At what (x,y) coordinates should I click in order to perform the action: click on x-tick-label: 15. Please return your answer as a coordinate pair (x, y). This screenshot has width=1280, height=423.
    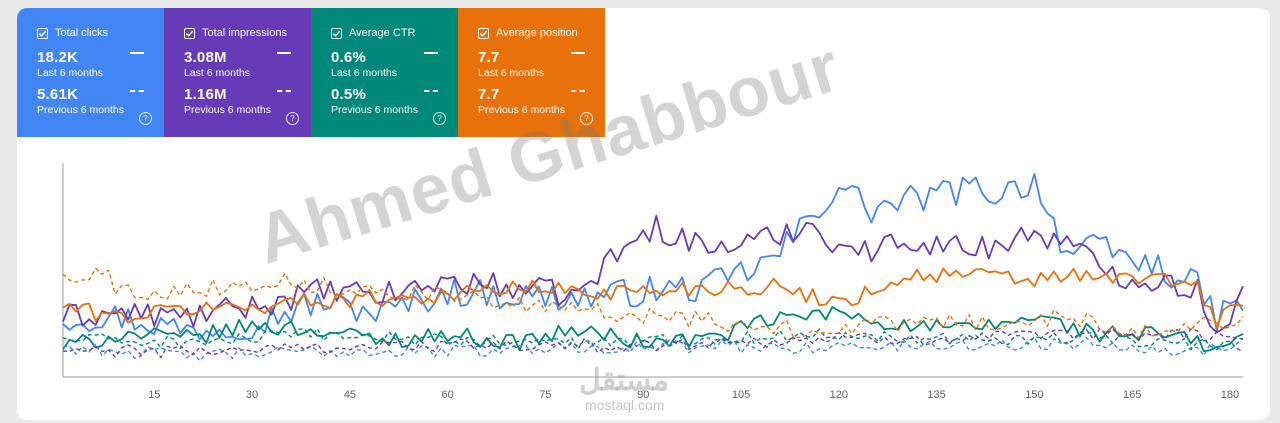
    Looking at the image, I should click on (154, 395).